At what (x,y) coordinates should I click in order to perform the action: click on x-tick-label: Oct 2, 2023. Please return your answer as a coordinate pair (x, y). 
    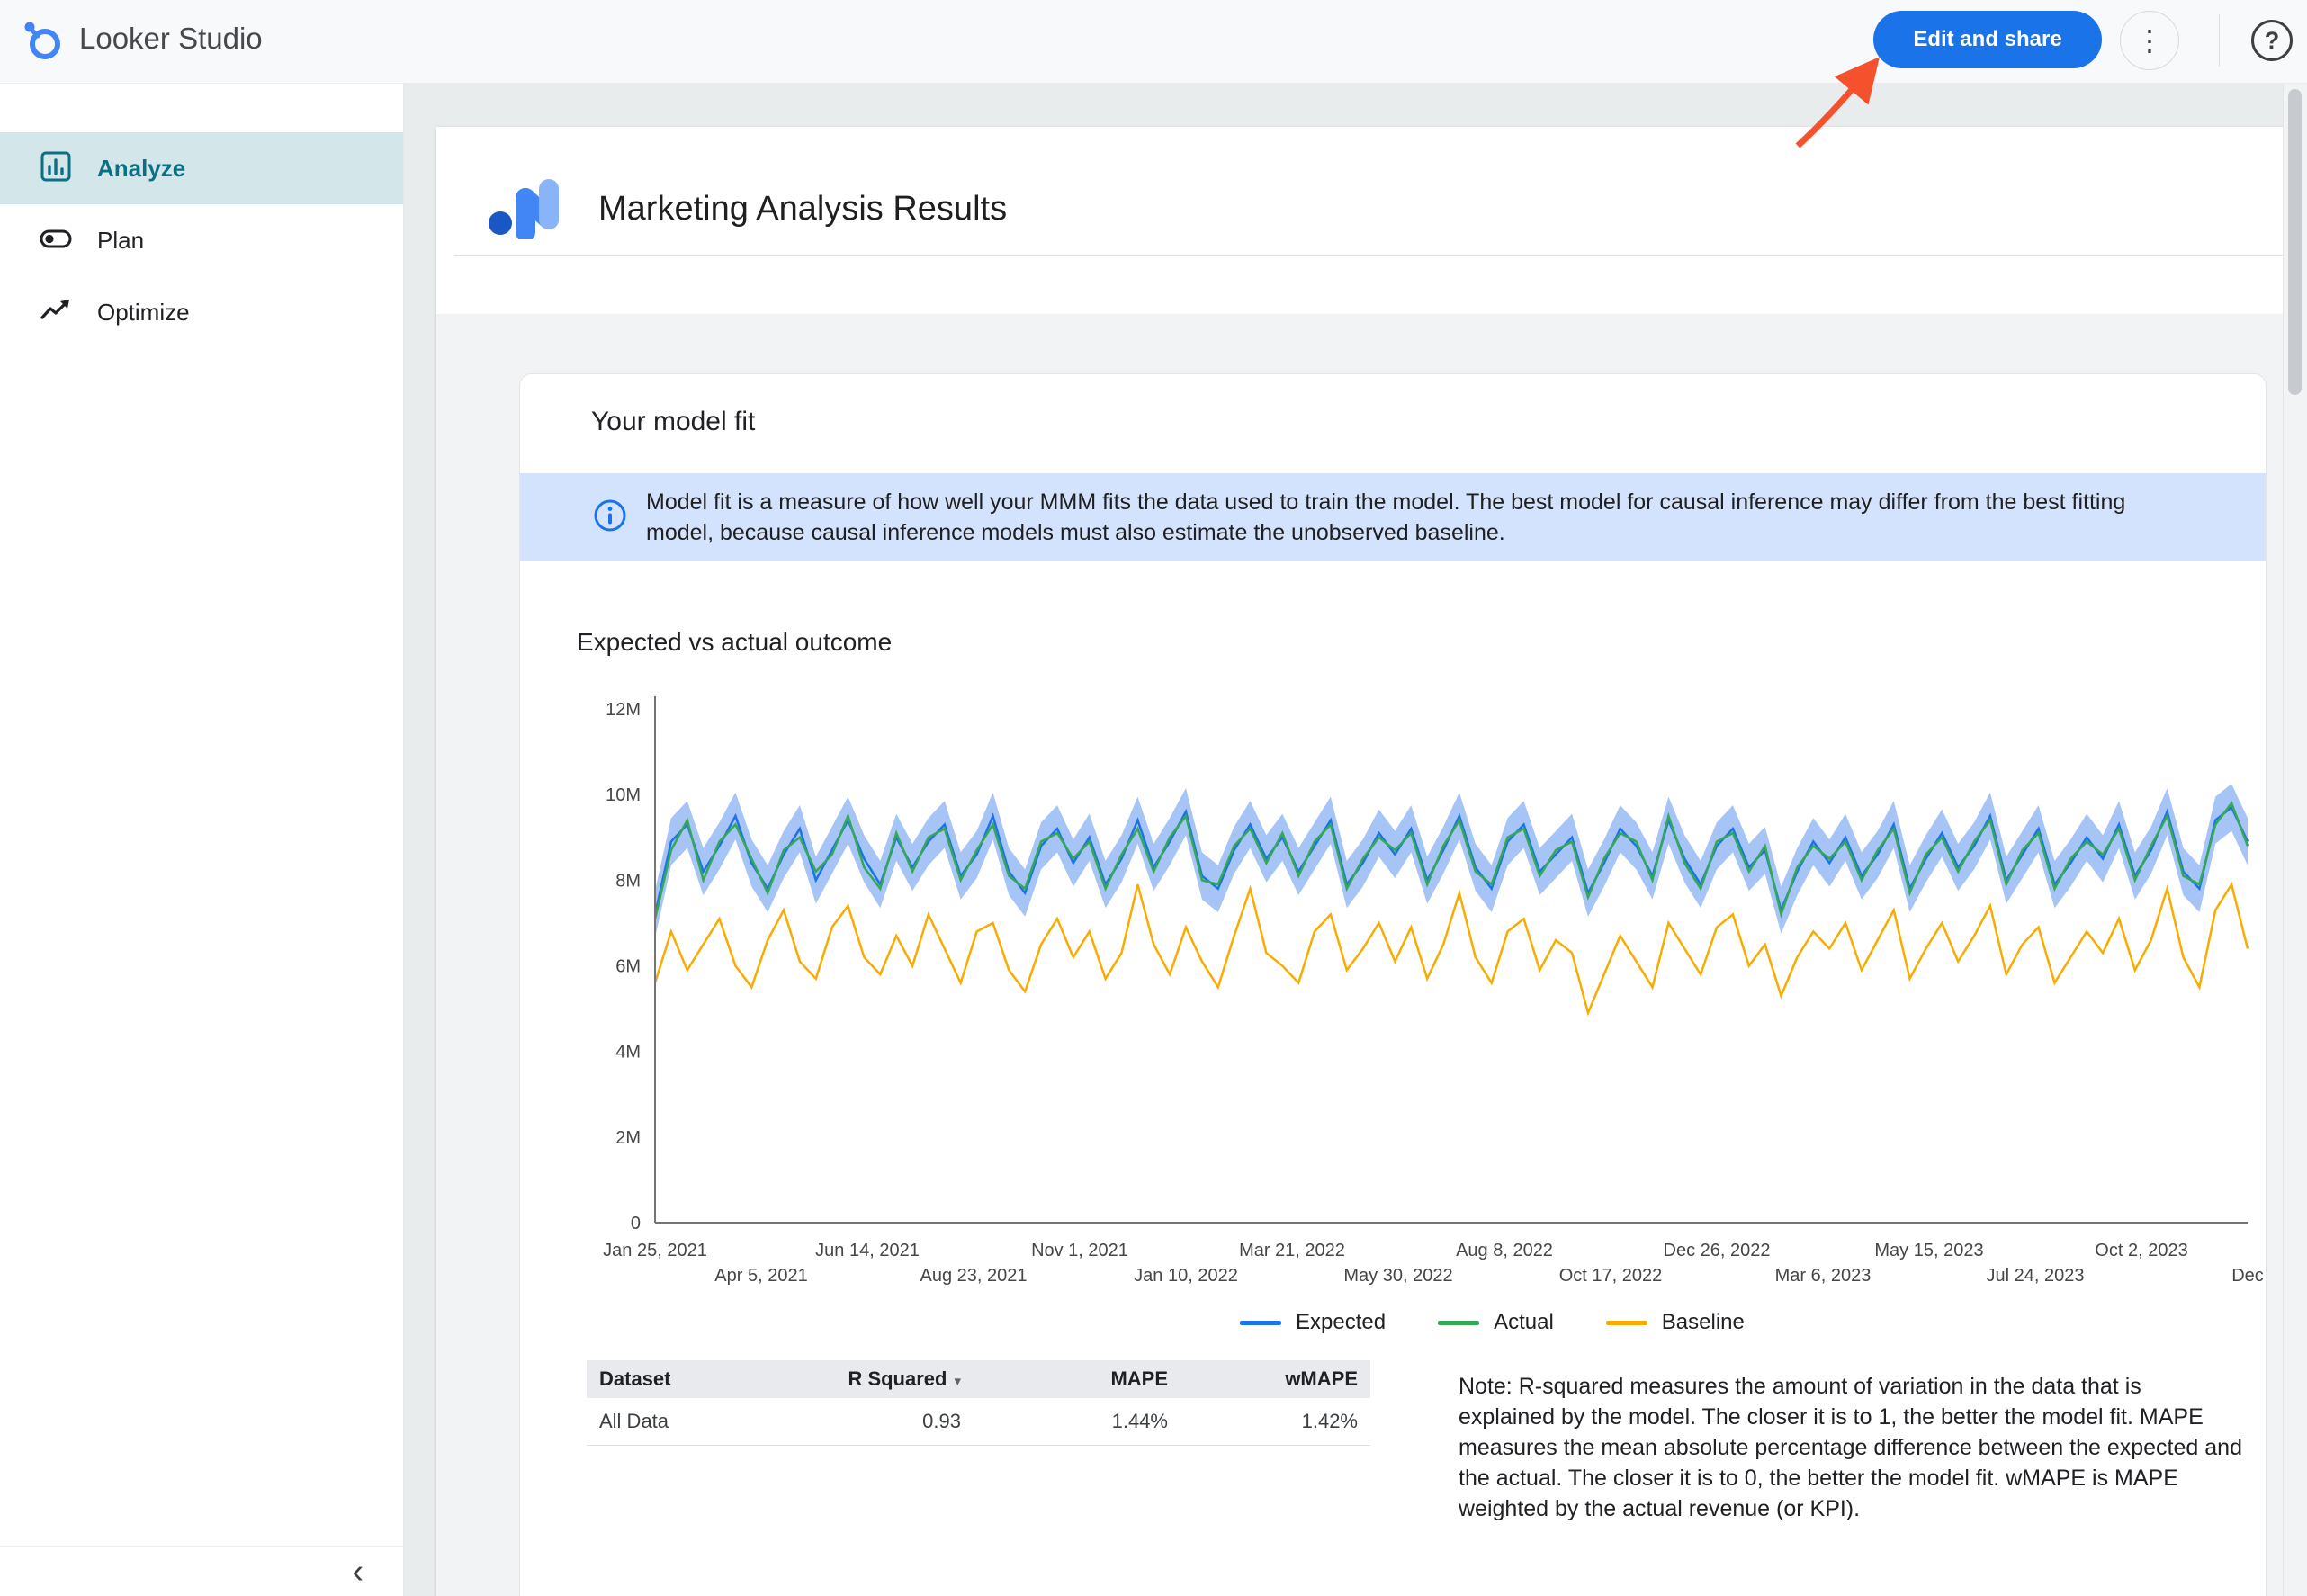
    Looking at the image, I should click on (2141, 1250).